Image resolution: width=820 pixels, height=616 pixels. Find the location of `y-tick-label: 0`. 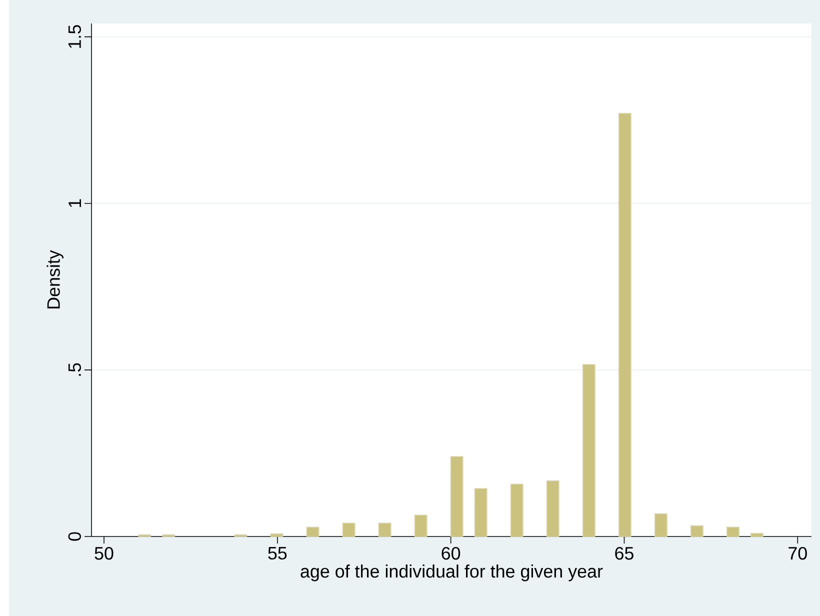

y-tick-label: 0 is located at coordinates (74, 536).